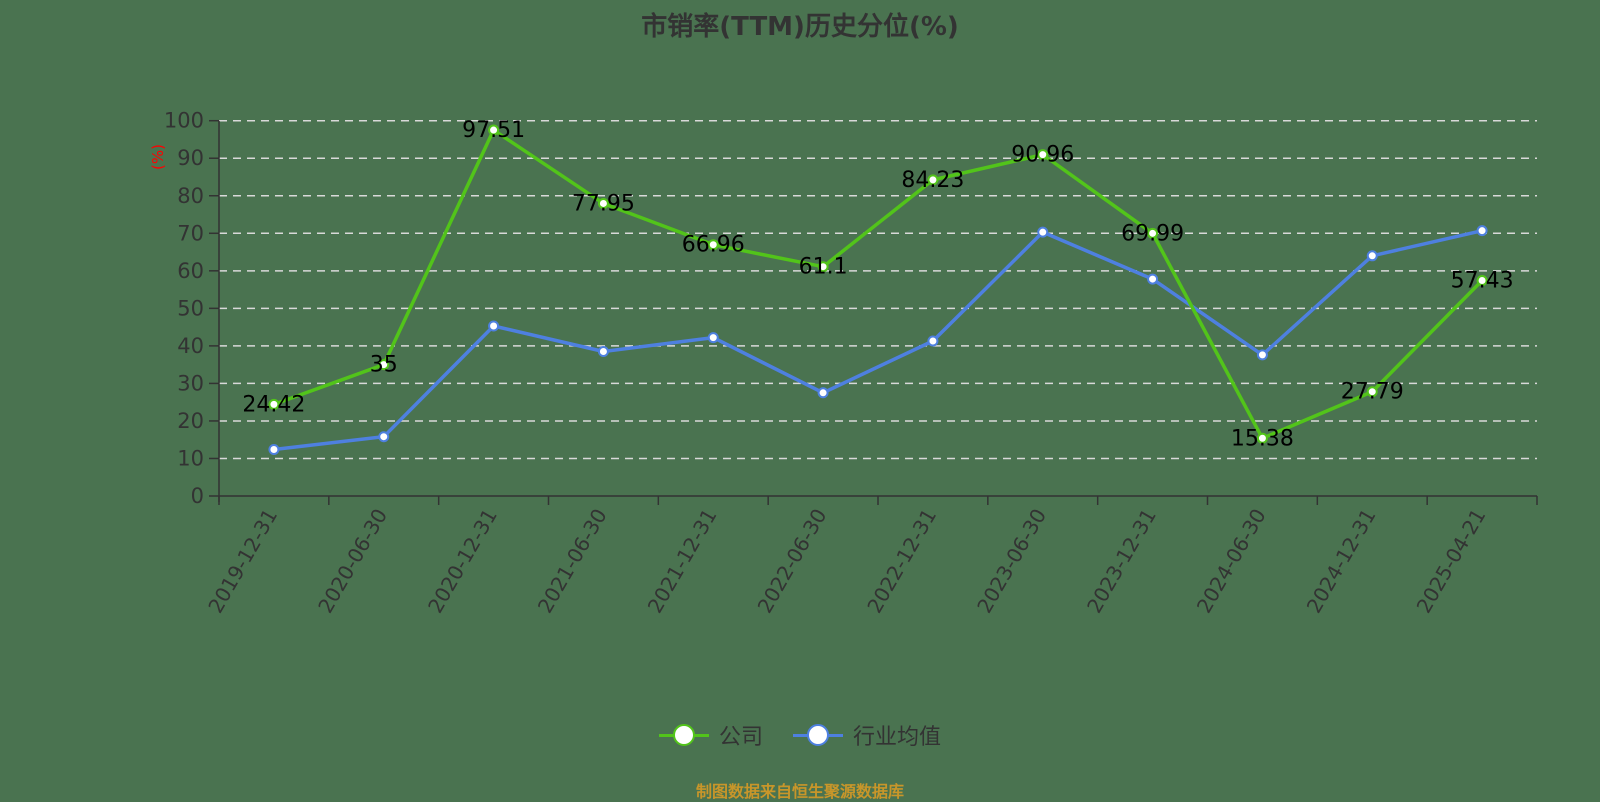 This screenshot has width=1600, height=802. Describe the element at coordinates (190, 383) in the screenshot. I see `y-tick-label: 30` at that location.